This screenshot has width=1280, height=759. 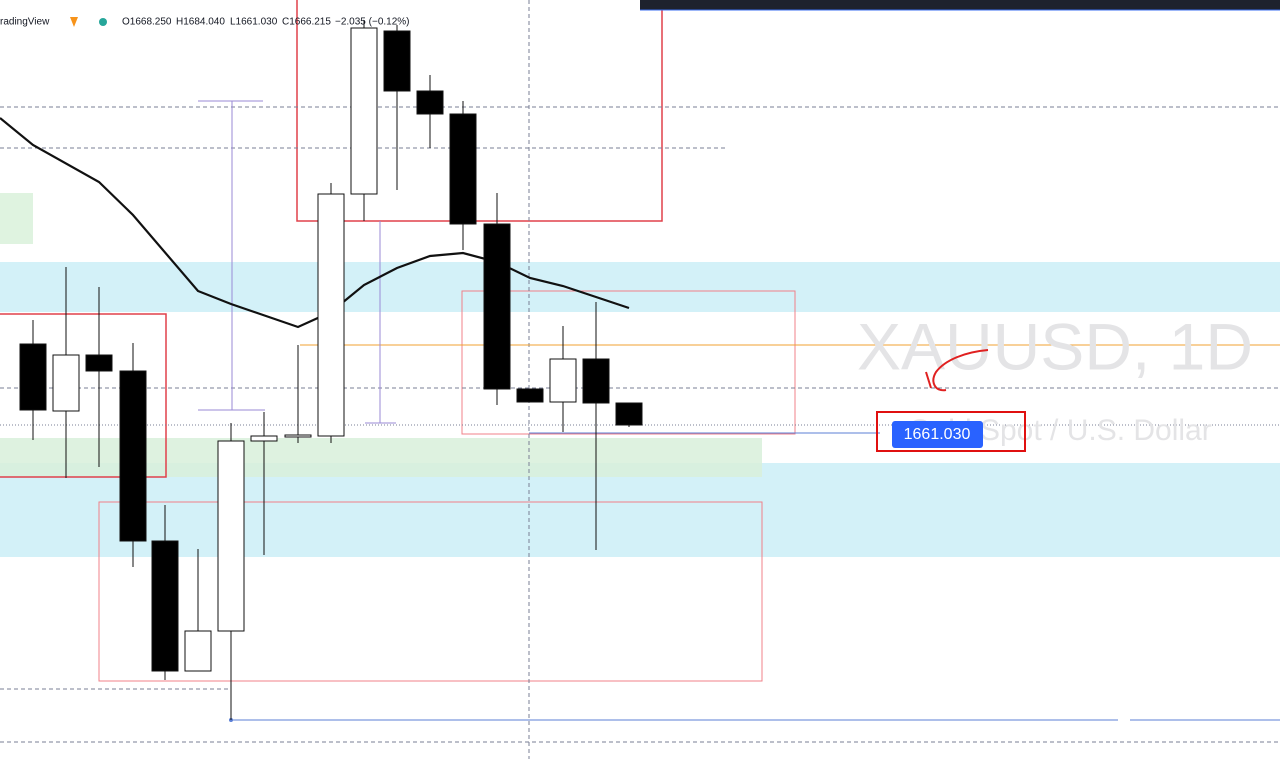 I want to click on ohlc-high: H1684.040, so click(x=200, y=22).